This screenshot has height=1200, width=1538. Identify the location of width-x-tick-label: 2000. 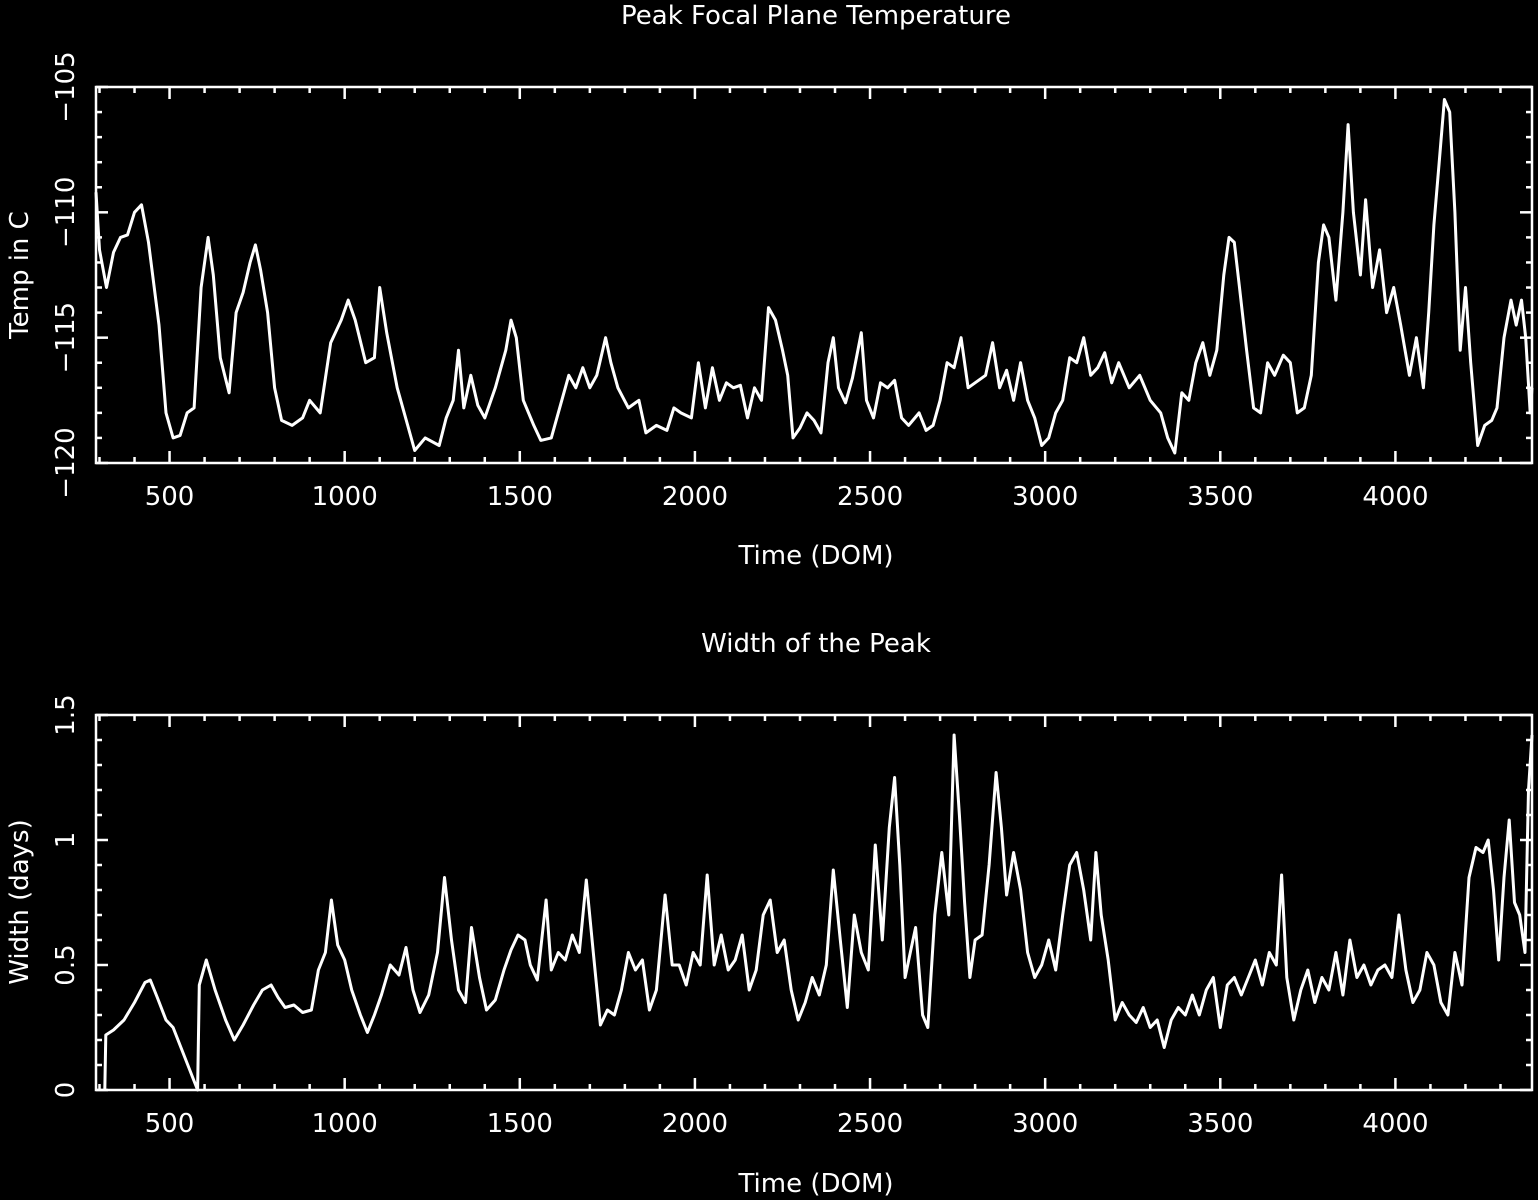
(695, 1124).